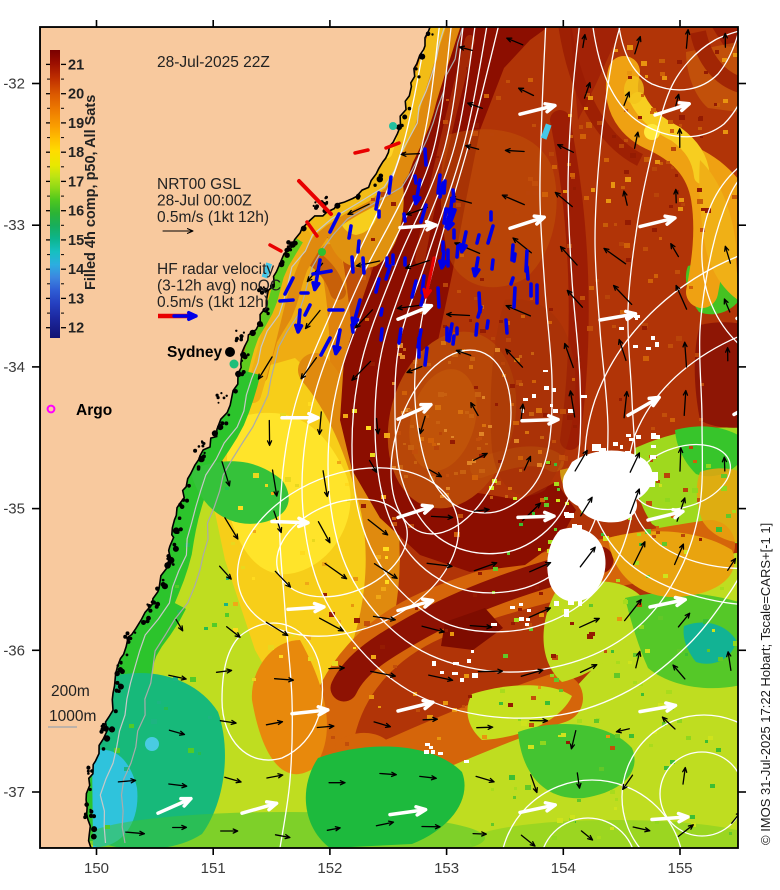 The width and height of the screenshot is (780, 890). Describe the element at coordinates (76, 95) in the screenshot. I see `svg-text: 20` at that location.